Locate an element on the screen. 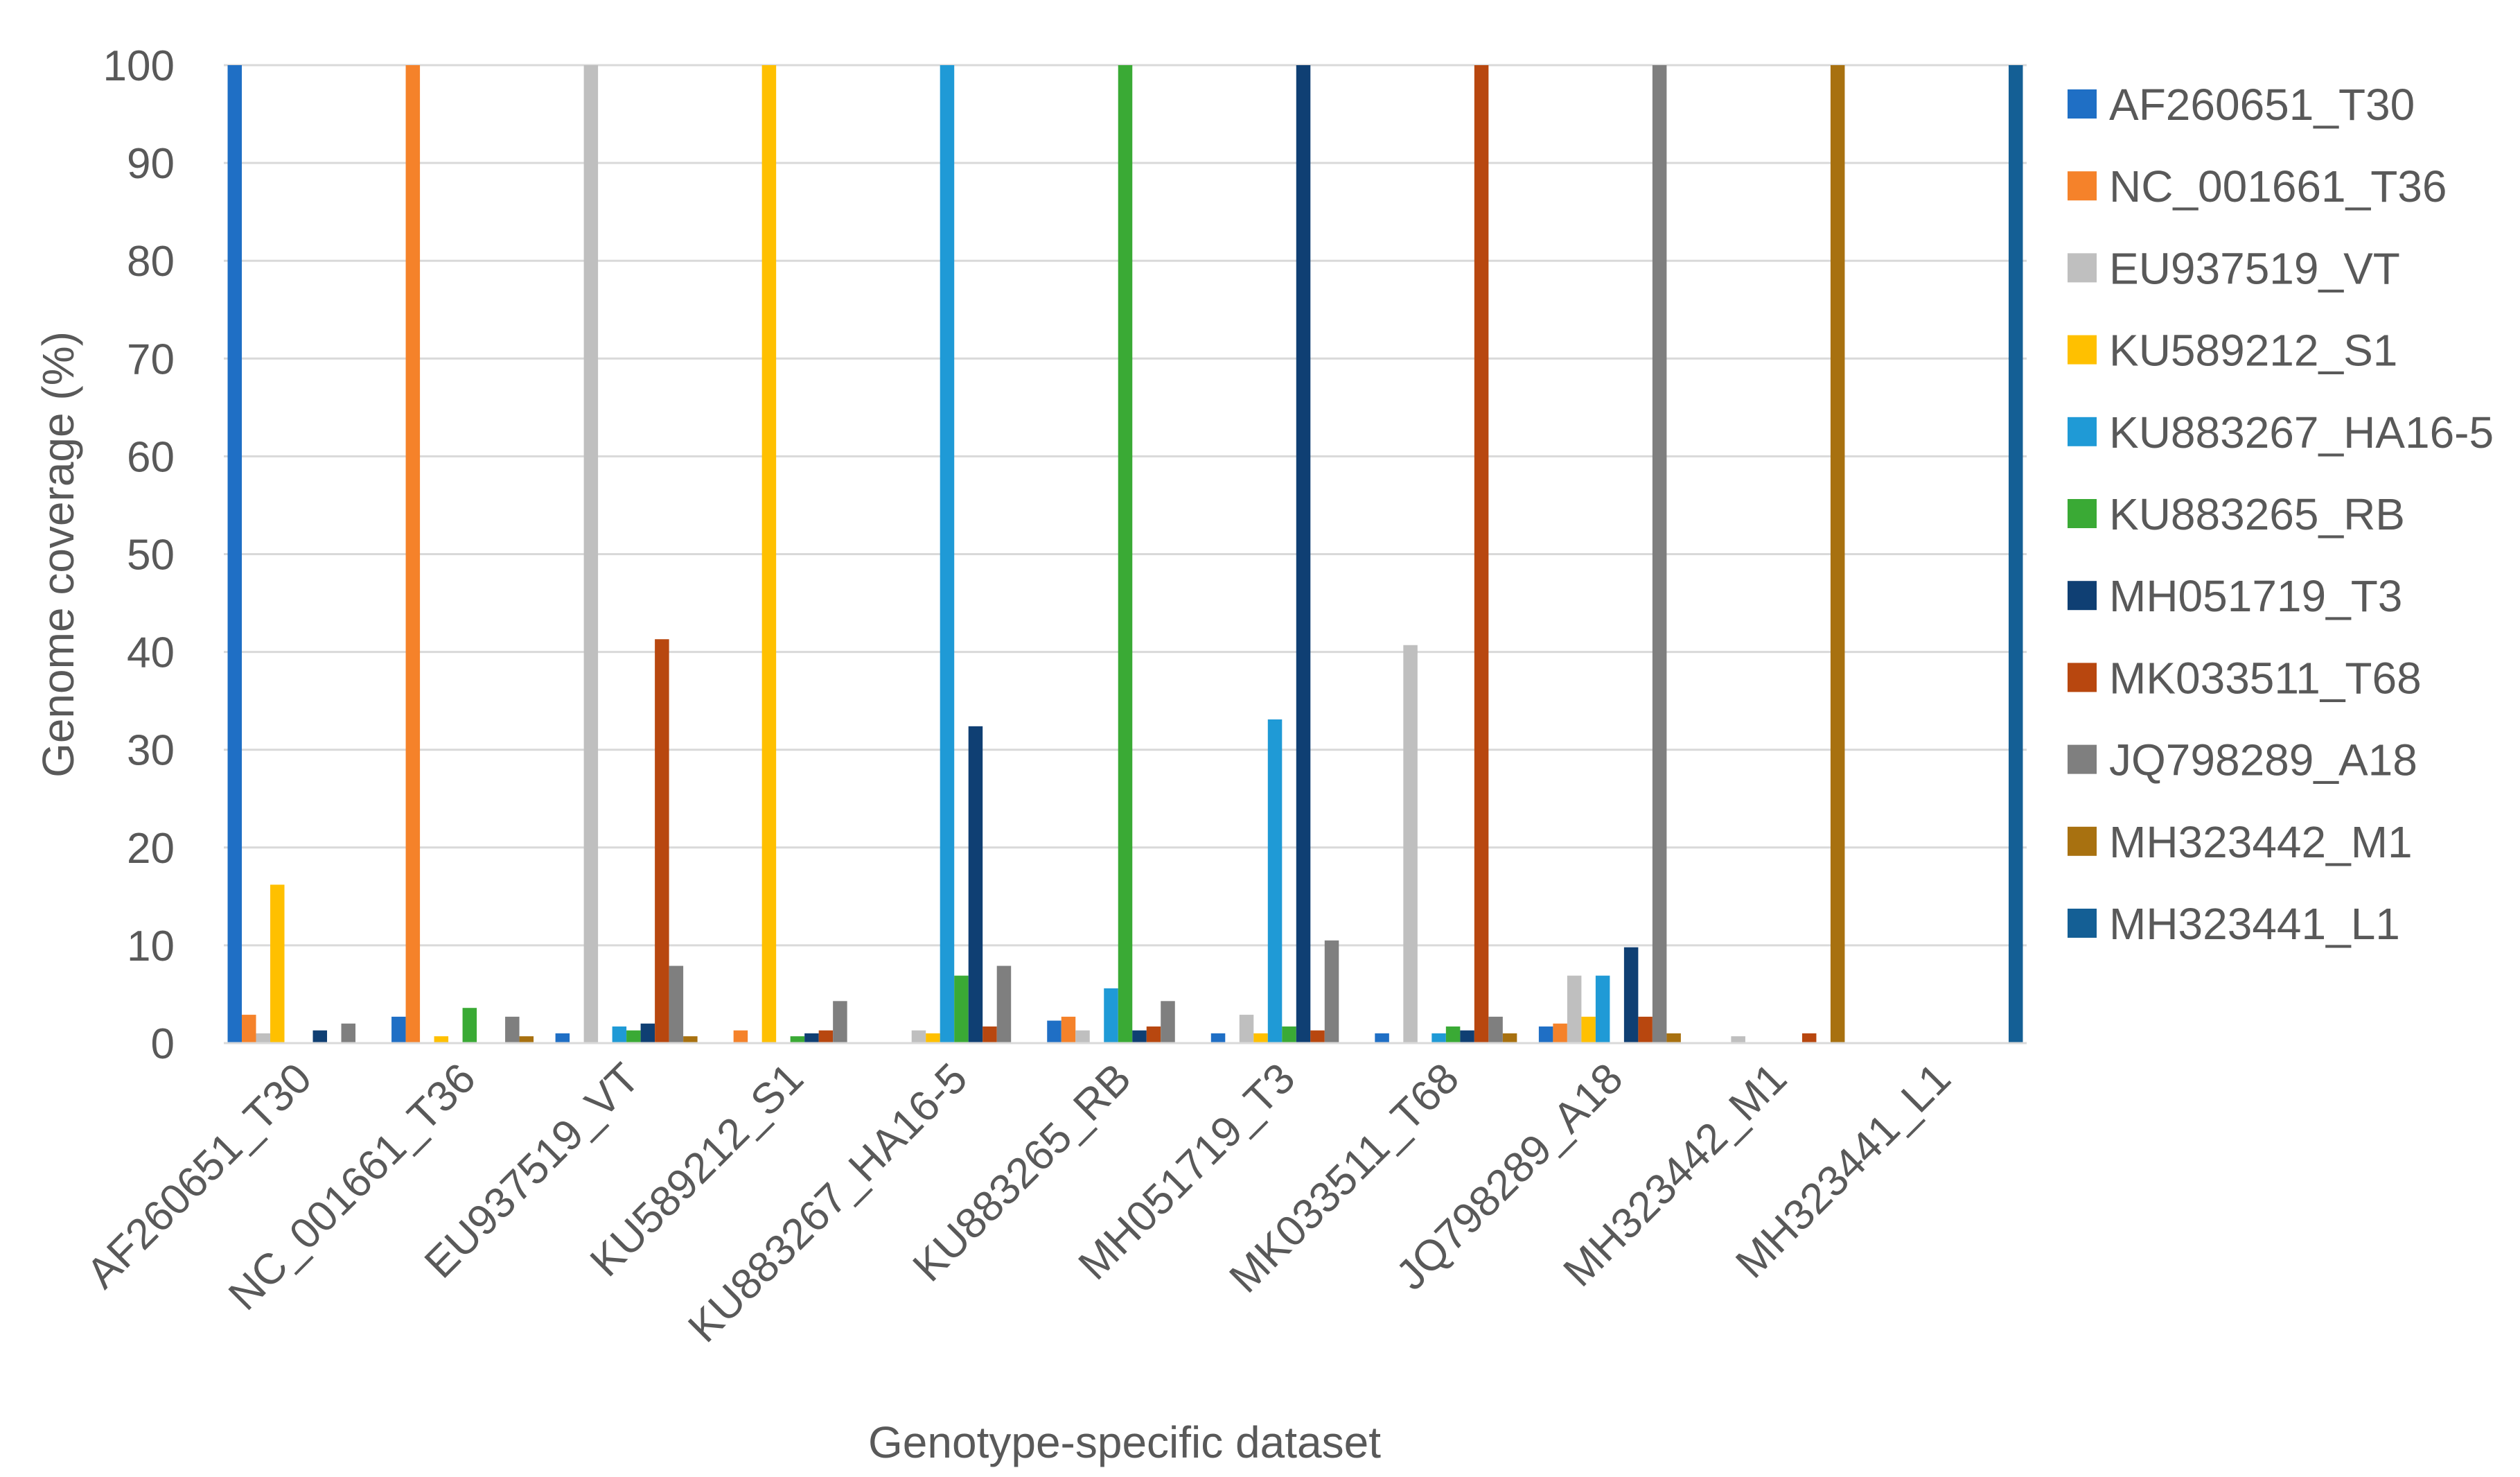  legend-label: JQ798289_A18 is located at coordinates (2263, 760).